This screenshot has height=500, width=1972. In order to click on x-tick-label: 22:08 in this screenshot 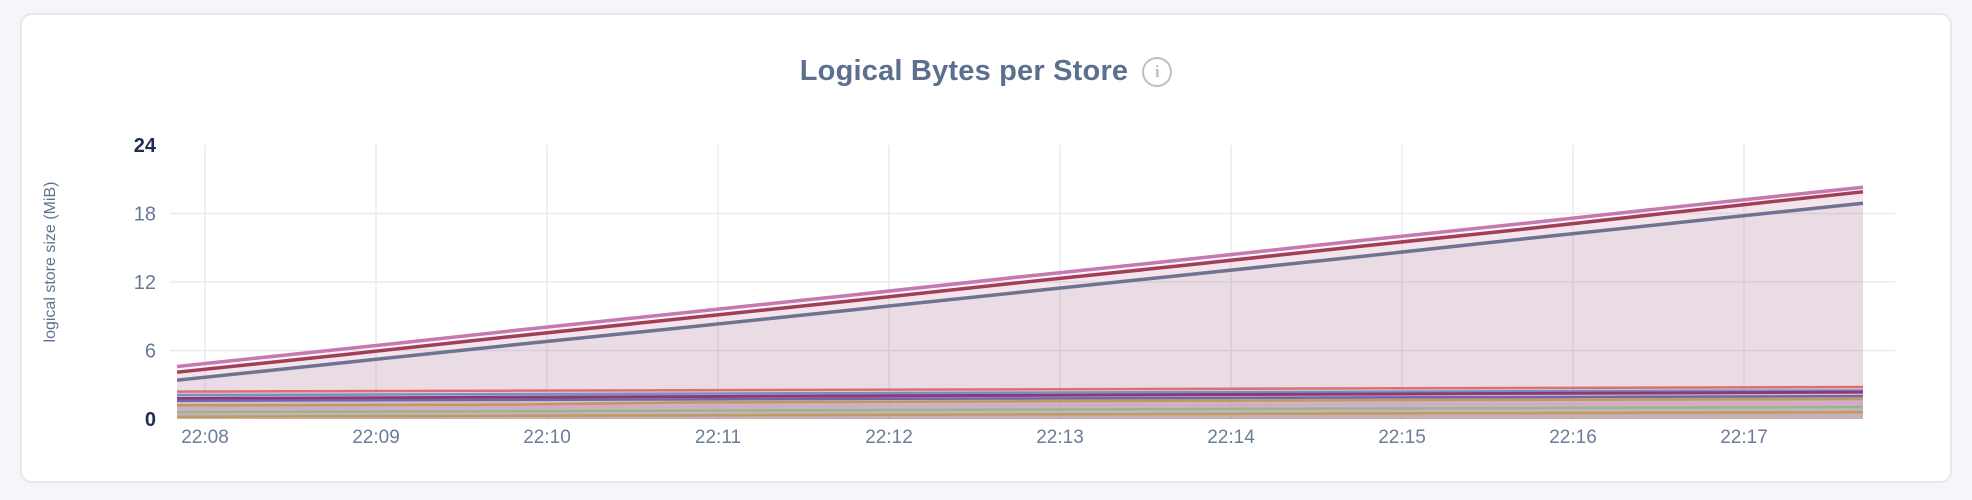, I will do `click(205, 437)`.